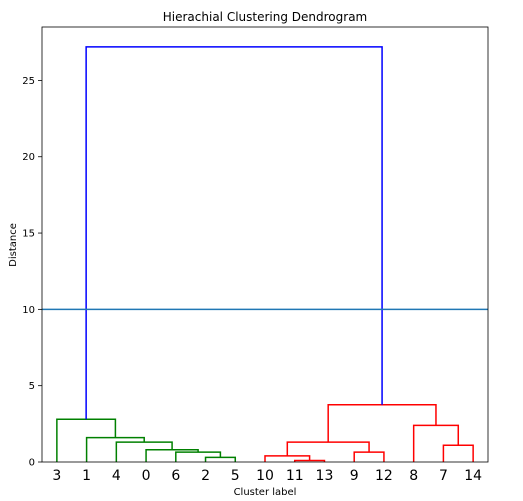  What do you see at coordinates (13, 245) in the screenshot?
I see `y-axis-label: Distance` at bounding box center [13, 245].